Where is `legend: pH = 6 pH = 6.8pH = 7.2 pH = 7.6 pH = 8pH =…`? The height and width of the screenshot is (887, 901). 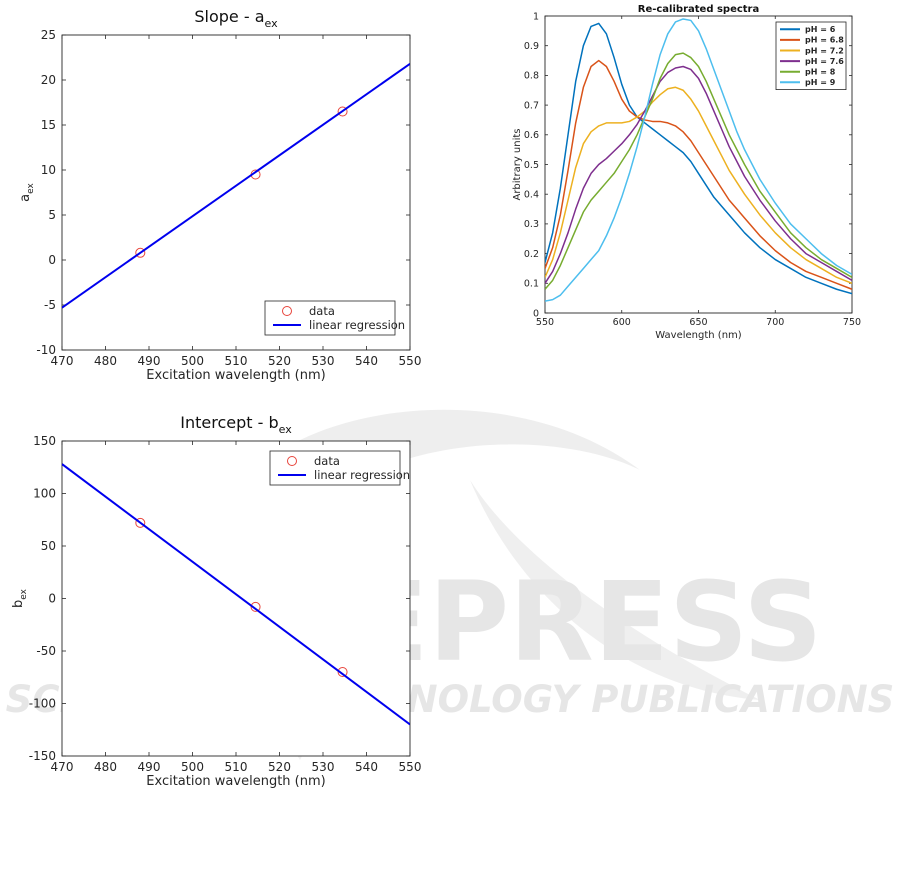 legend: pH = 6 pH = 6.8pH = 7.2 pH = 7.6 pH = 8pH =… is located at coordinates (811, 55).